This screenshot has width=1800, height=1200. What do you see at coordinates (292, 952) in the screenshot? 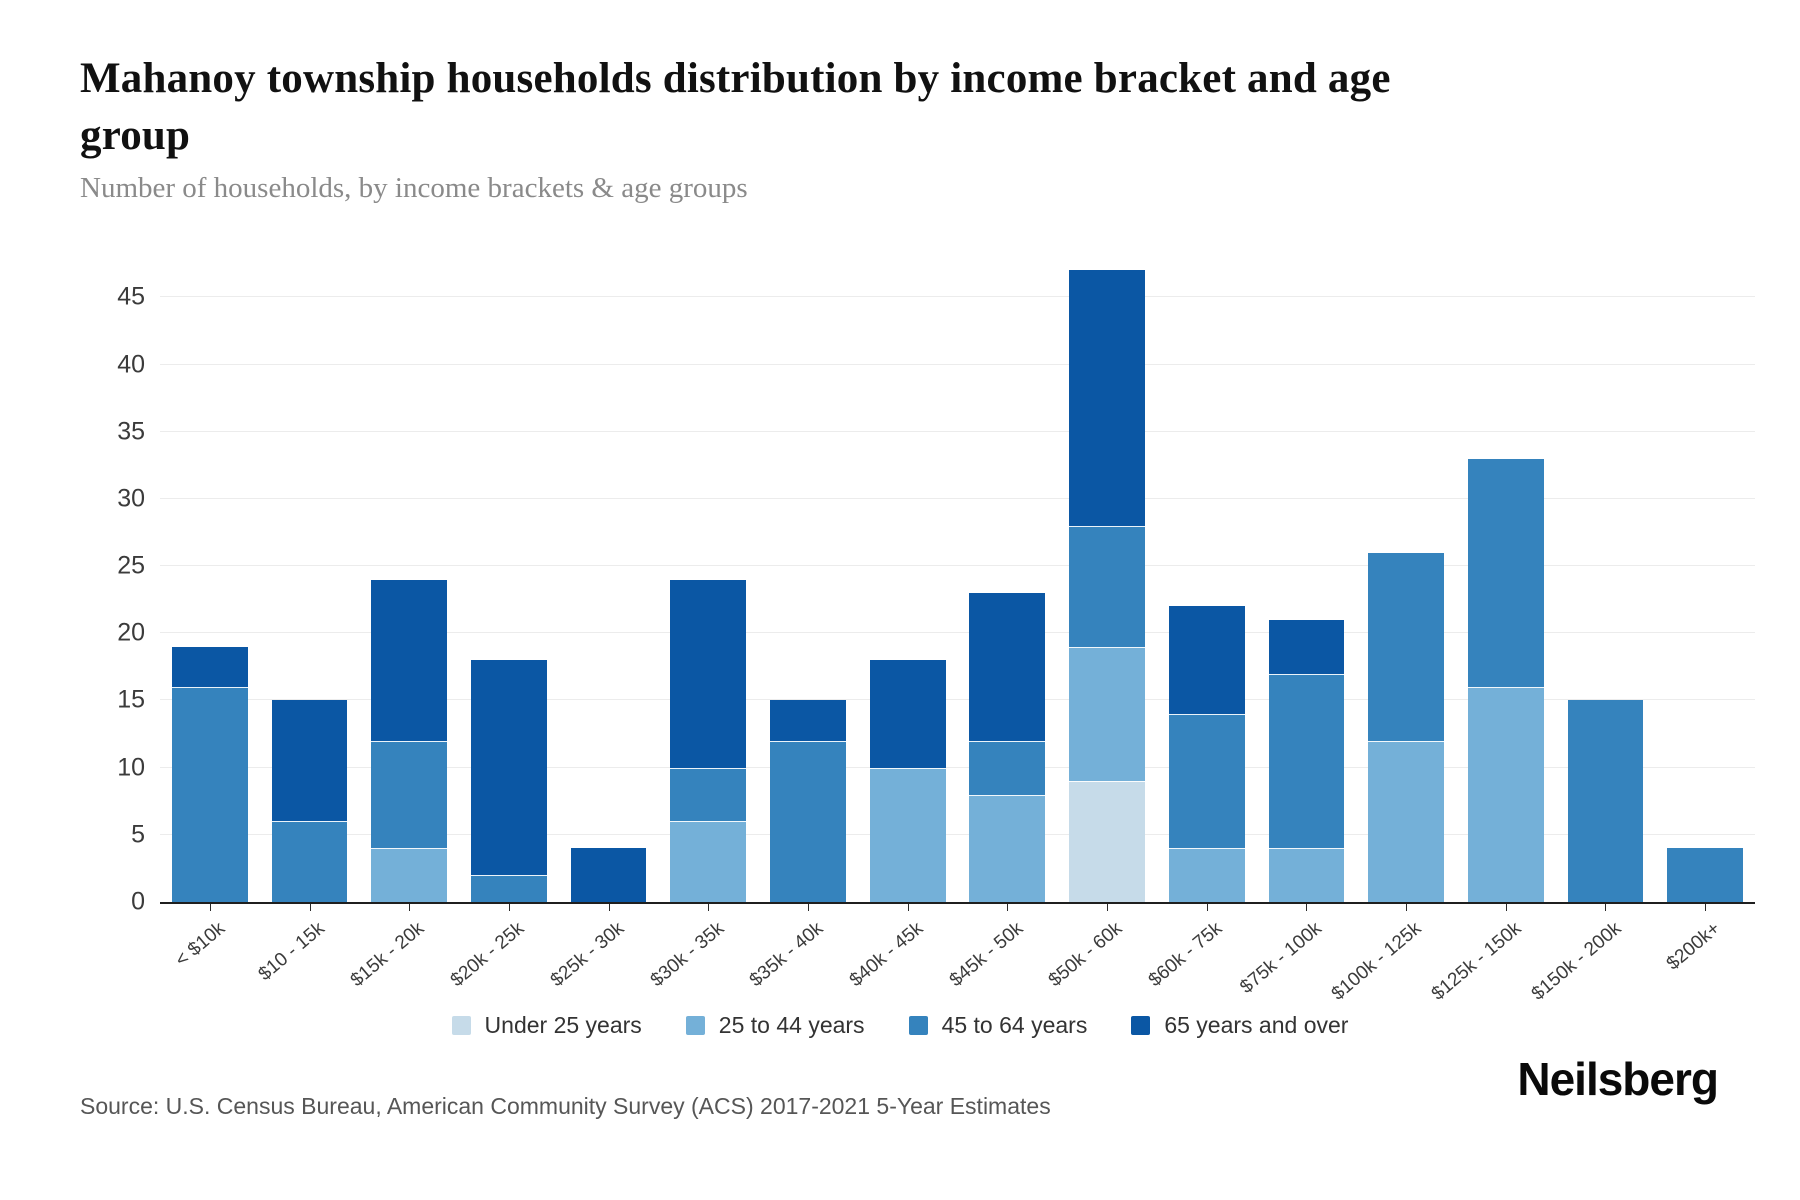
I see `x-axis-tick-label: $10 - 15k` at bounding box center [292, 952].